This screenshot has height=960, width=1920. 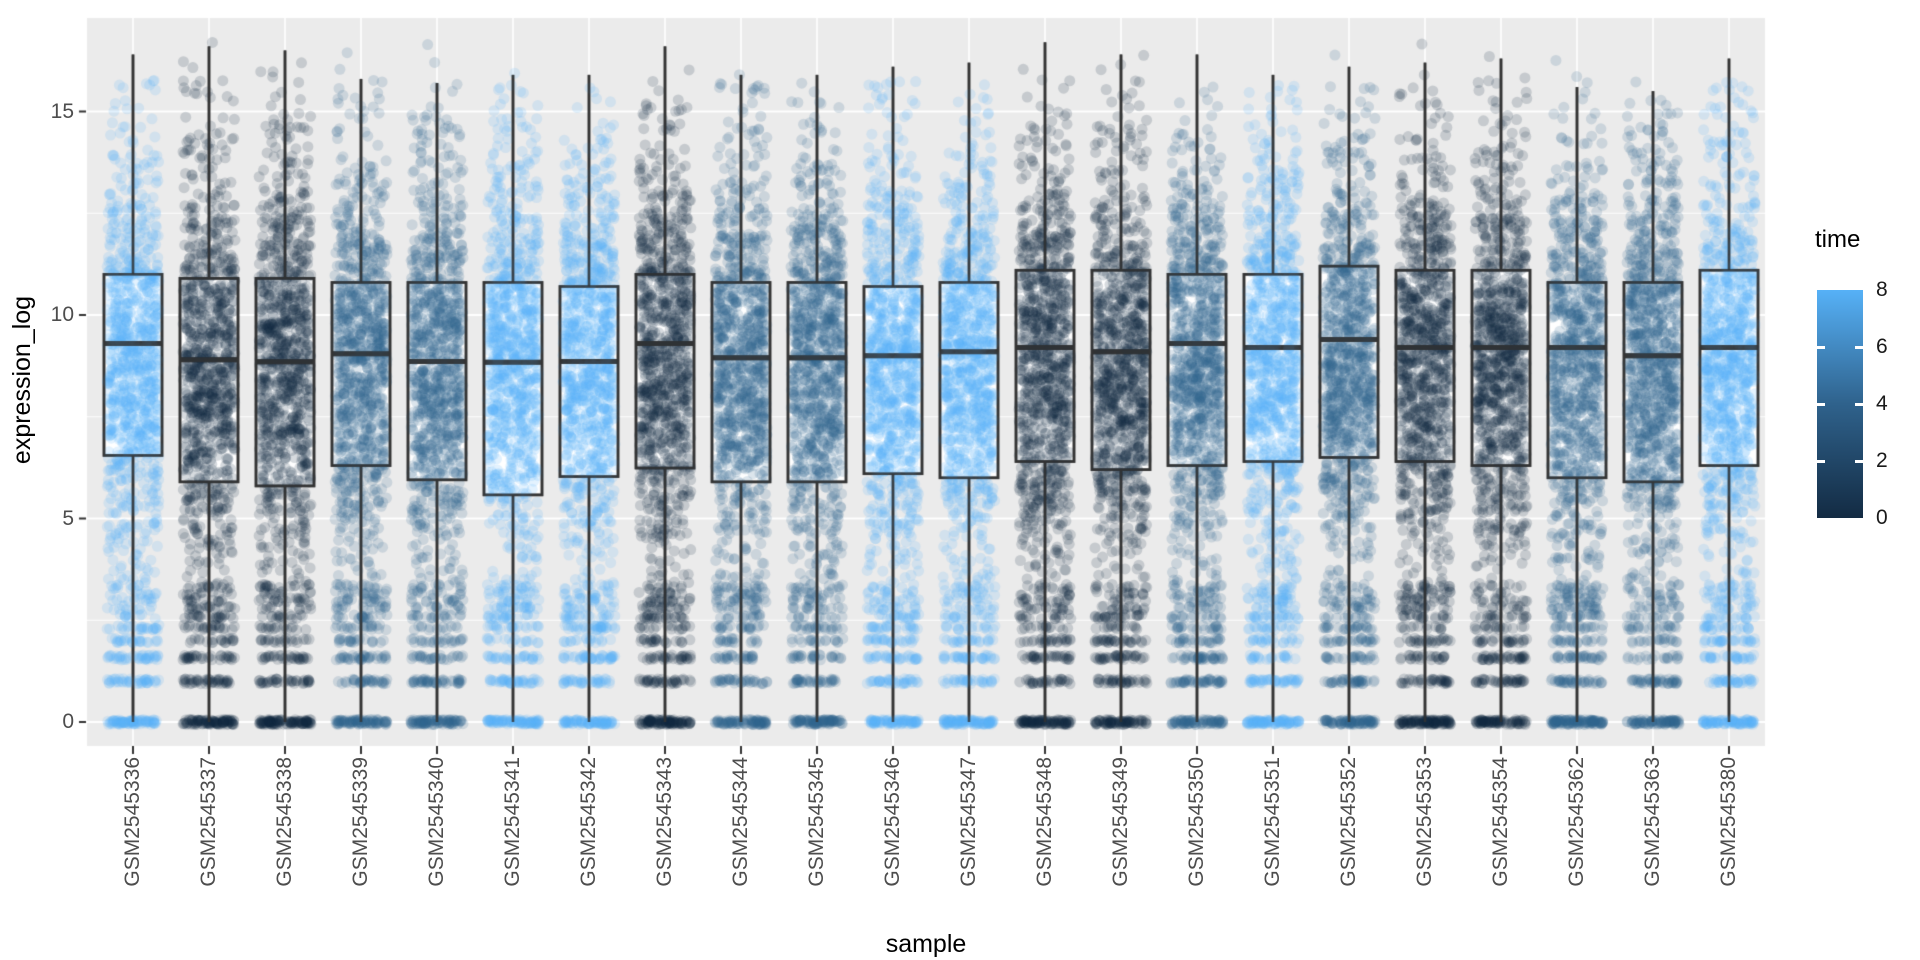 I want to click on x-tick-label: GSM2545349, so click(x=1120, y=822).